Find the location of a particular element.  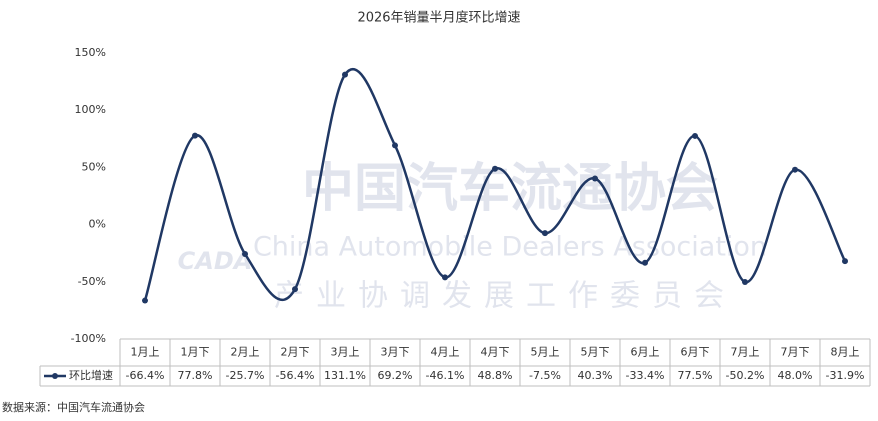

watermark-name: 中国汽车流通协会 is located at coordinates (510, 189).